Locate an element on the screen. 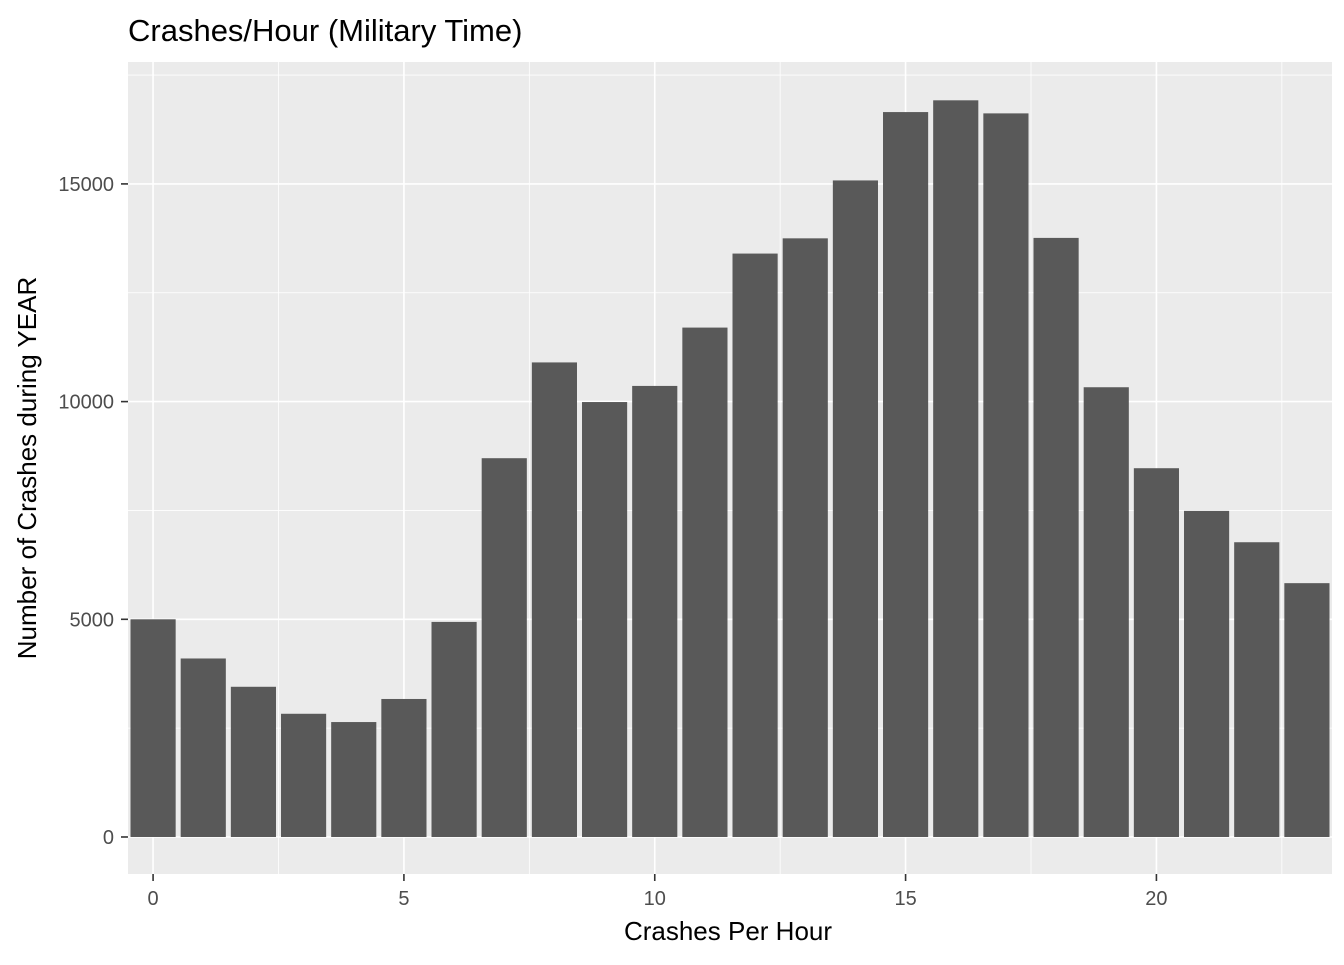 The image size is (1344, 965). y-tick-label: 5000 is located at coordinates (92, 620).